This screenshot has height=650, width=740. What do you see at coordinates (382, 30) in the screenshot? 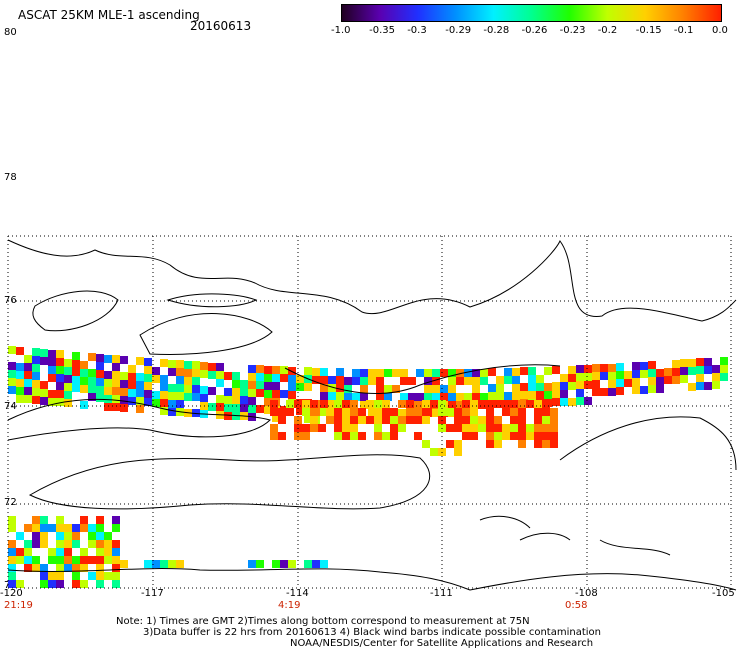
I see `colorbar-tick: -0.35` at bounding box center [382, 30].